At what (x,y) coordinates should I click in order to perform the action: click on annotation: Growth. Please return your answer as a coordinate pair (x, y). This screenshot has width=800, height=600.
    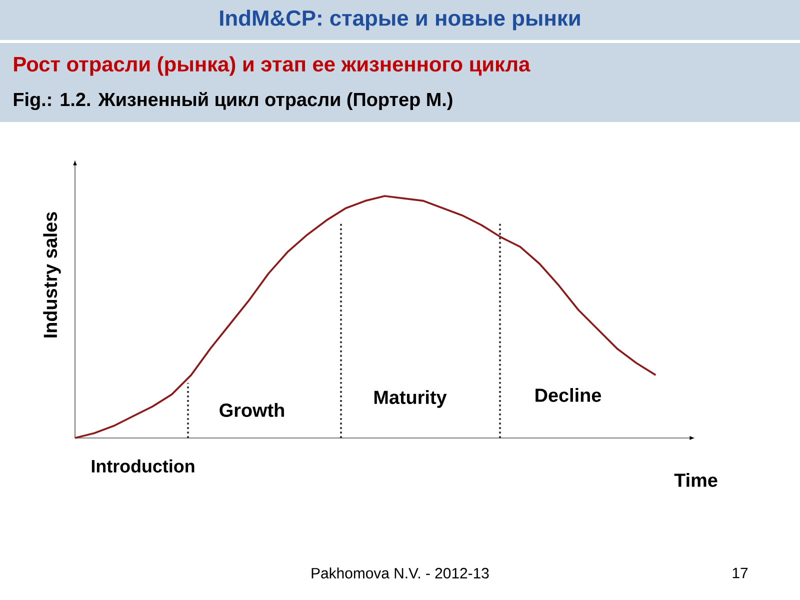
    Looking at the image, I should click on (252, 410).